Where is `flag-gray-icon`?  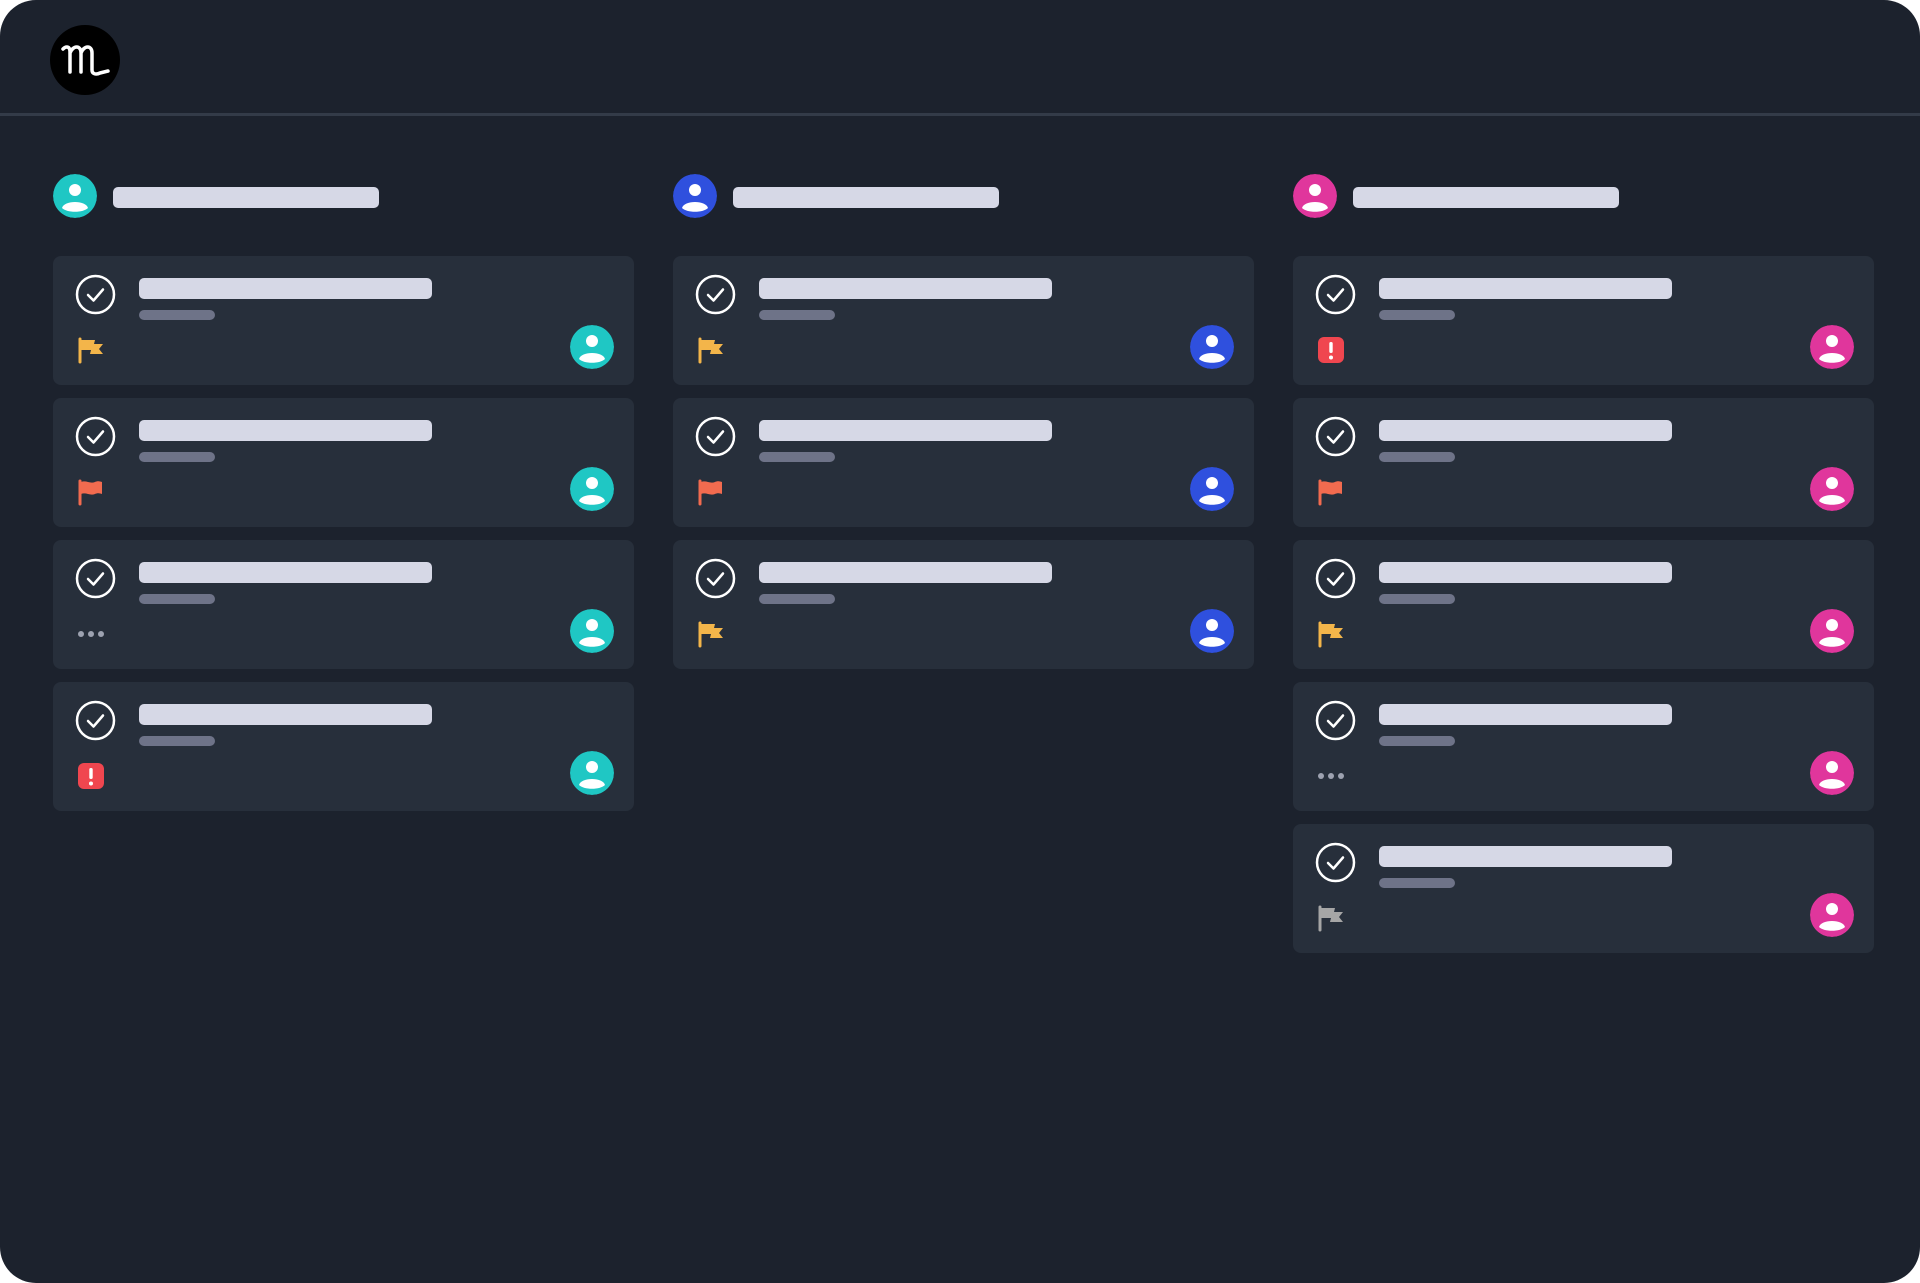 flag-gray-icon is located at coordinates (1331, 918).